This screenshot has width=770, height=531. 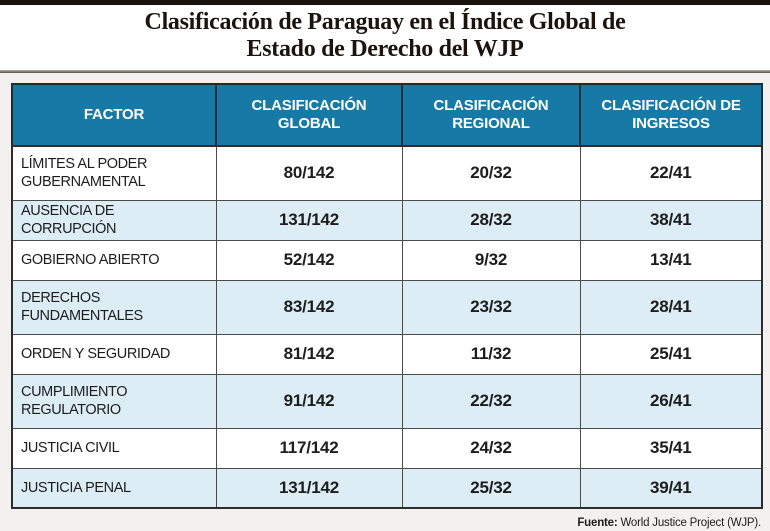 What do you see at coordinates (597, 523) in the screenshot?
I see `source-label: Fuente:` at bounding box center [597, 523].